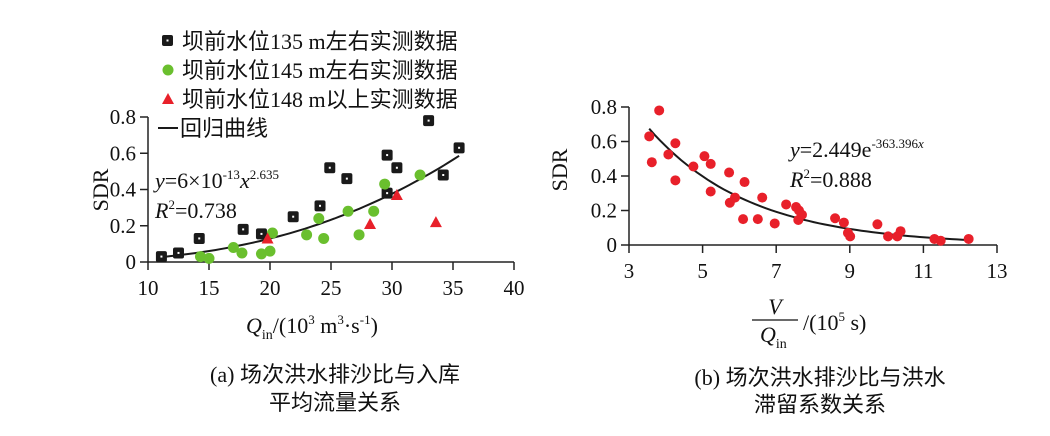 This screenshot has width=1050, height=436. What do you see at coordinates (168, 98) in the screenshot?
I see `legend-triangle-marker` at bounding box center [168, 98].